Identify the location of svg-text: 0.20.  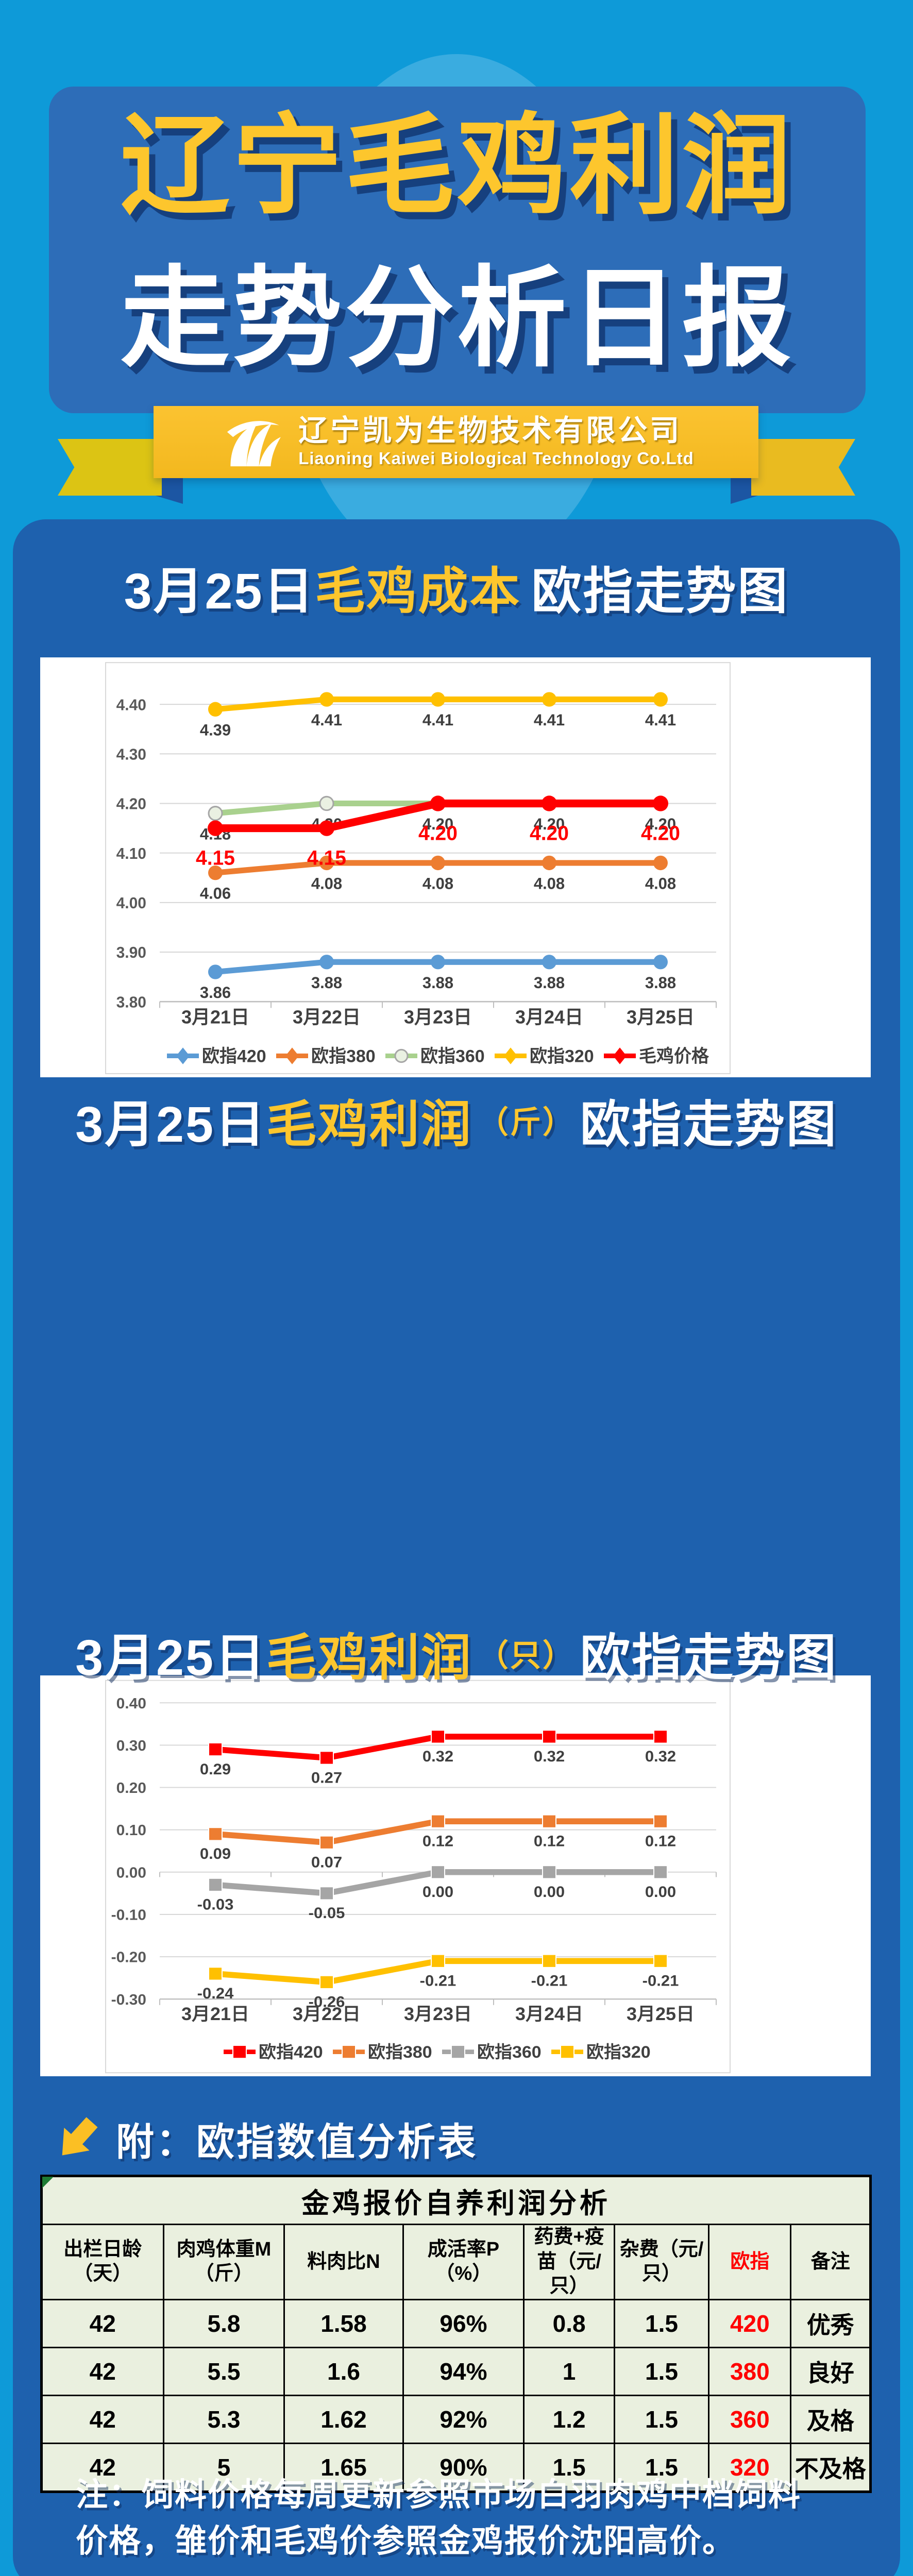
(131, 1788).